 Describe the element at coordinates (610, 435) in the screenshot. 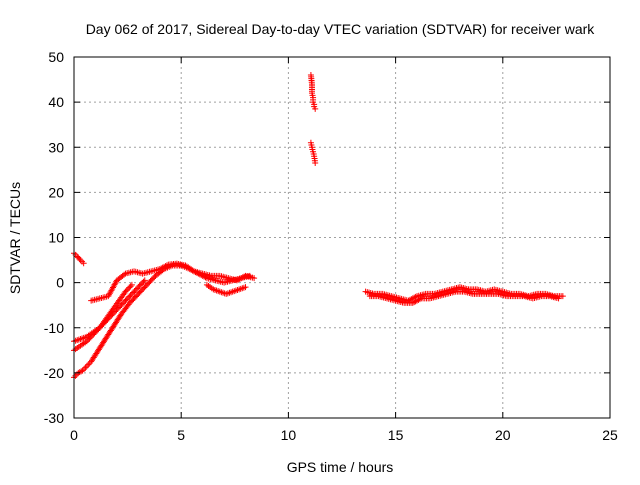

I see `x-tick-label: 25` at that location.